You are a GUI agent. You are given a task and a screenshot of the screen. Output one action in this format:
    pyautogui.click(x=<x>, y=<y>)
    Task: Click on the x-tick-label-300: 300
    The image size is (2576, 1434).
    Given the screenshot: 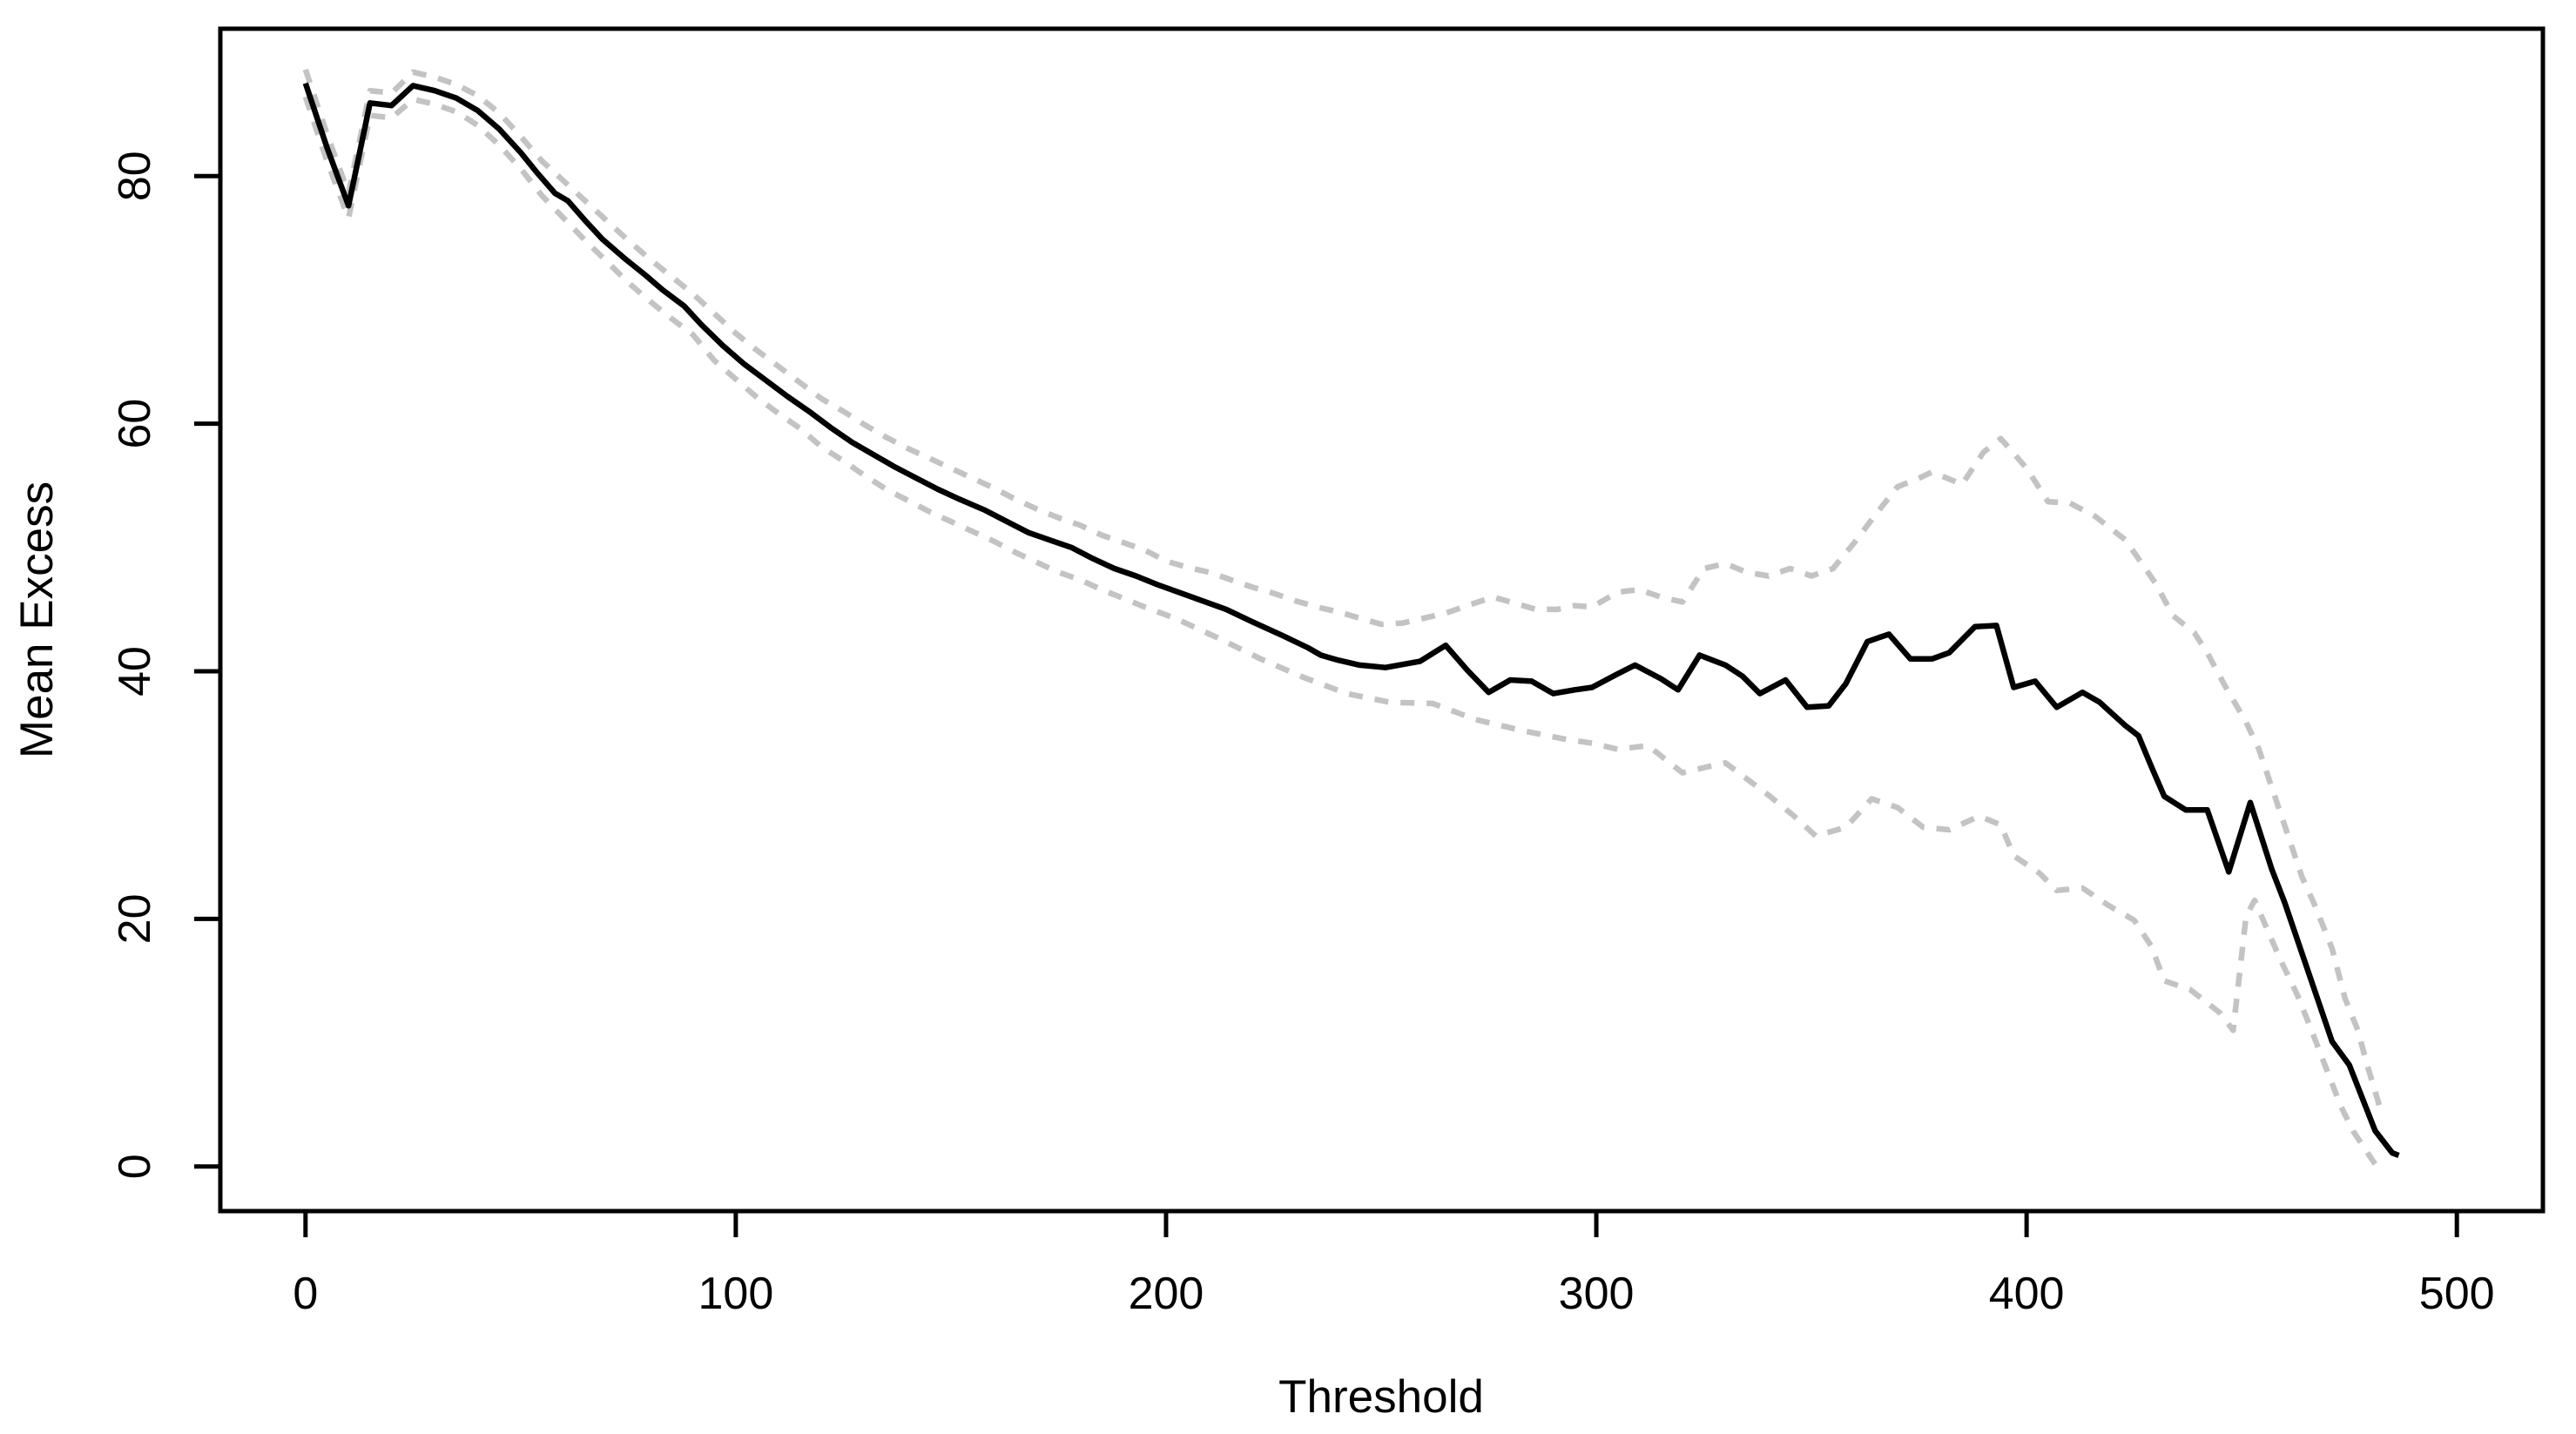 What is the action you would take?
    pyautogui.click(x=1597, y=1294)
    